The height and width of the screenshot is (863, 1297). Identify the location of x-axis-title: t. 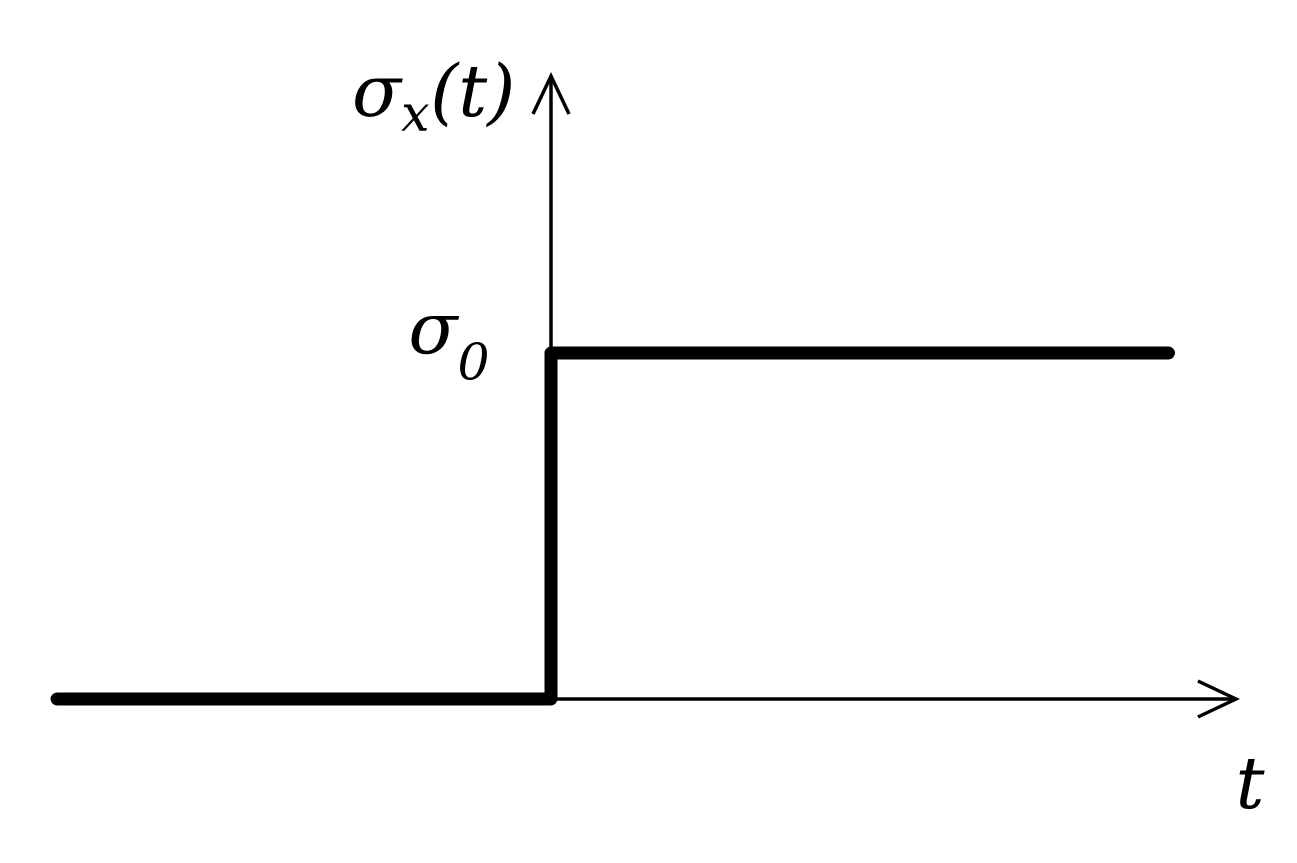
(1252, 784).